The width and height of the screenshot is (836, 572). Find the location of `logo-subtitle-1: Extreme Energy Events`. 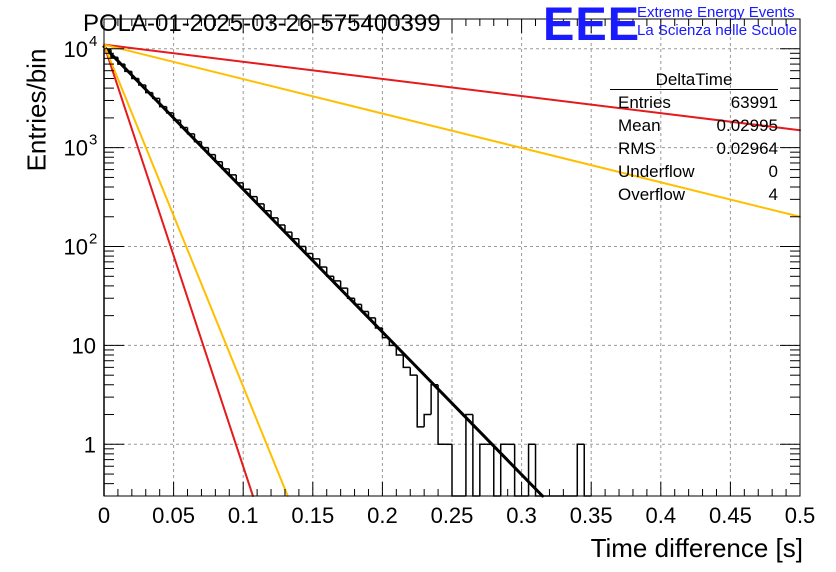

logo-subtitle-1: Extreme Energy Events is located at coordinates (716, 12).